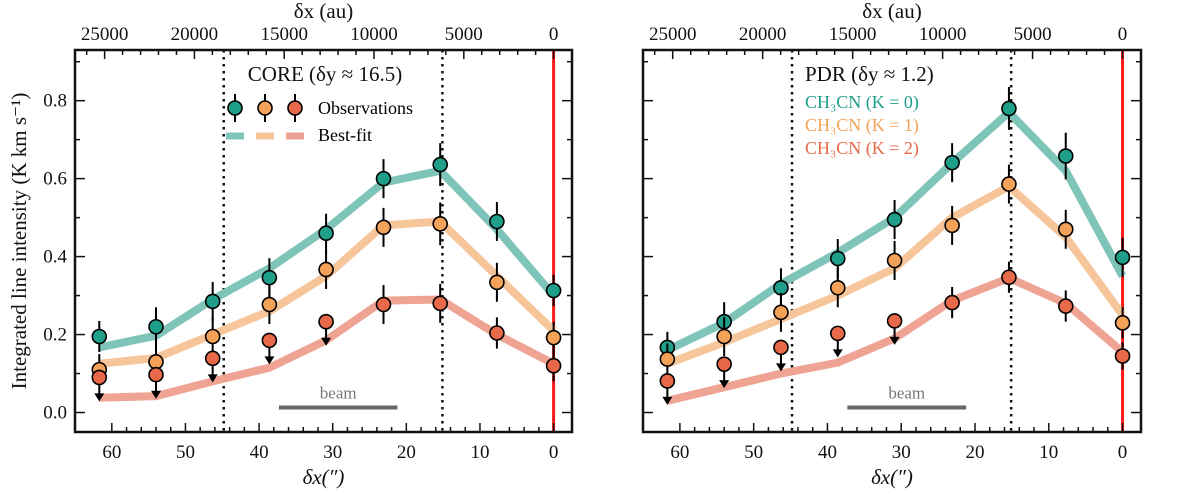 The image size is (1200, 489). I want to click on top-x-tick-label: 5000, so click(1033, 34).